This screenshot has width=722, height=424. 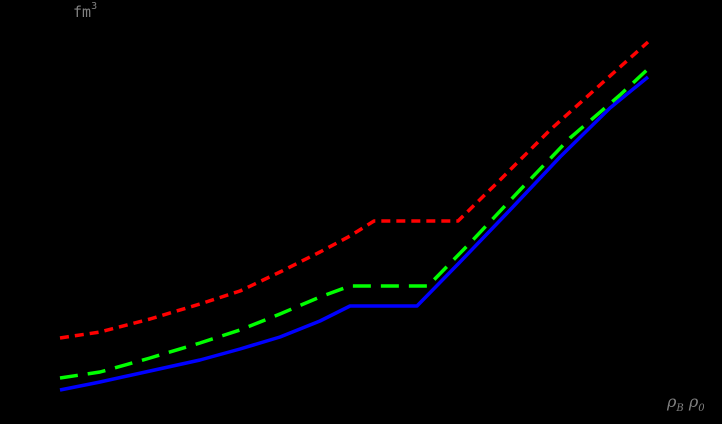 What do you see at coordinates (693, 401) in the screenshot?
I see `x-rho0-symbol: ρ` at bounding box center [693, 401].